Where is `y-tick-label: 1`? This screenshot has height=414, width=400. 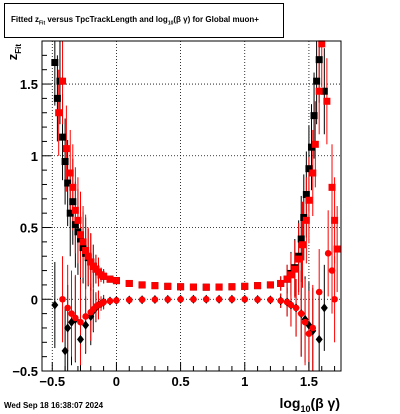 y-tick-label: 1 is located at coordinates (34, 156).